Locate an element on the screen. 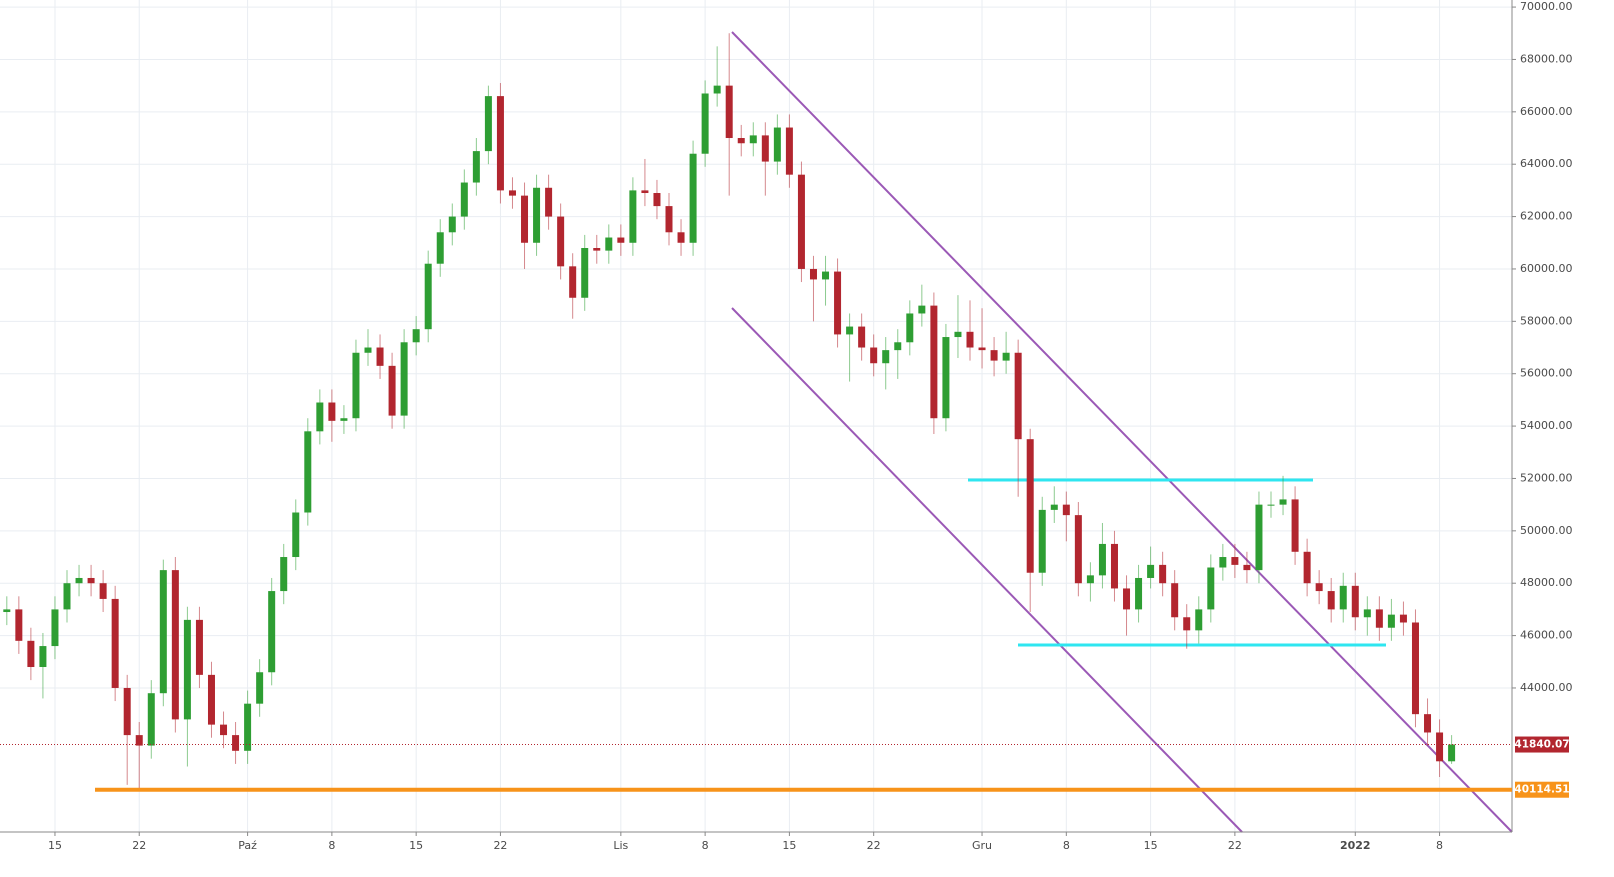 Image resolution: width=1614 pixels, height=877 pixels. y-tick-label: 70000.00 is located at coordinates (1546, 6).